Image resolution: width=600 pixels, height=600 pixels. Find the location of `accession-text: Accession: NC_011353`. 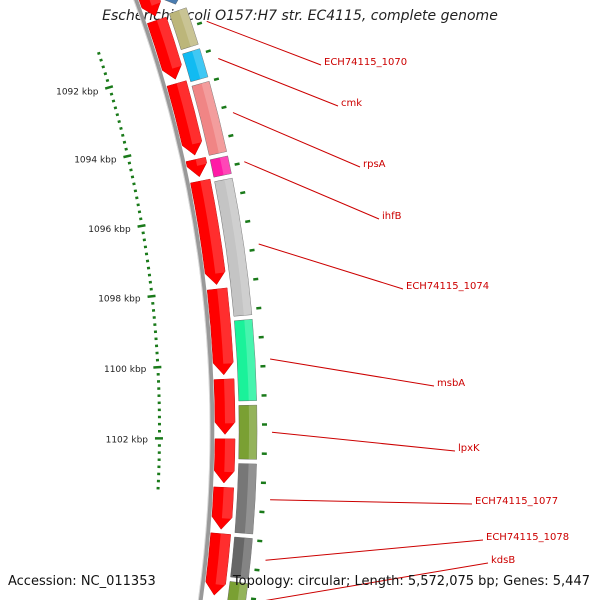

accession-text: Accession: NC_011353 is located at coordinates (82, 581).